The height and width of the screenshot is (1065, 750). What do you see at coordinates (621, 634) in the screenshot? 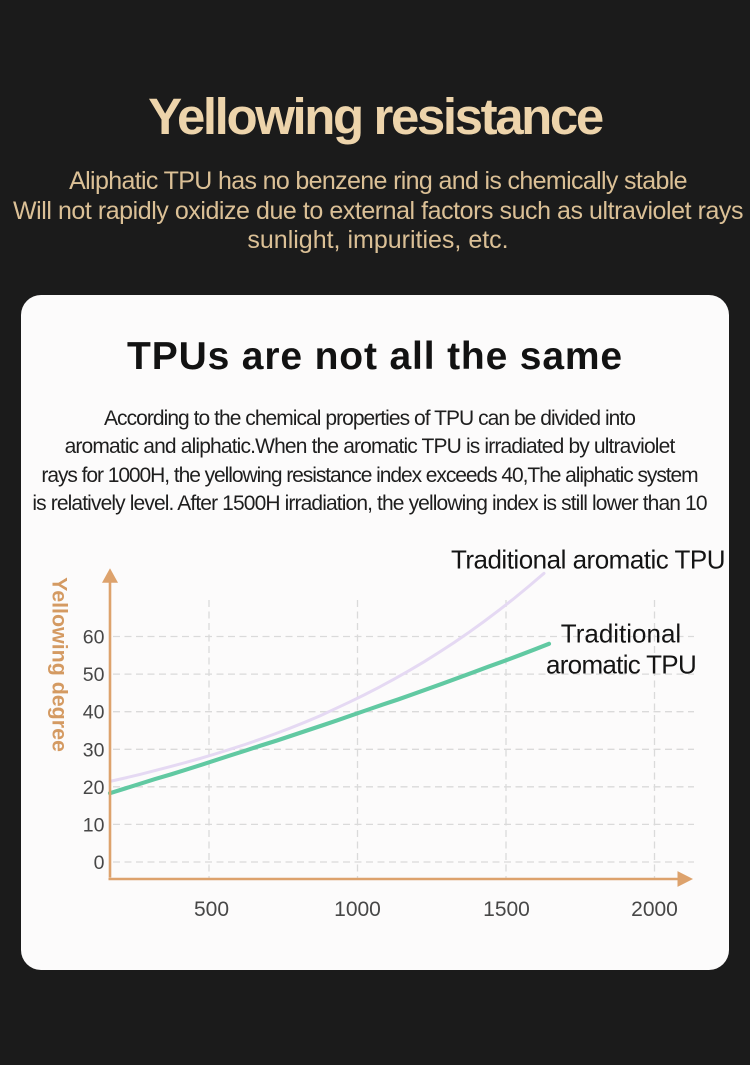
I see `svg-text: Traditional` at bounding box center [621, 634].